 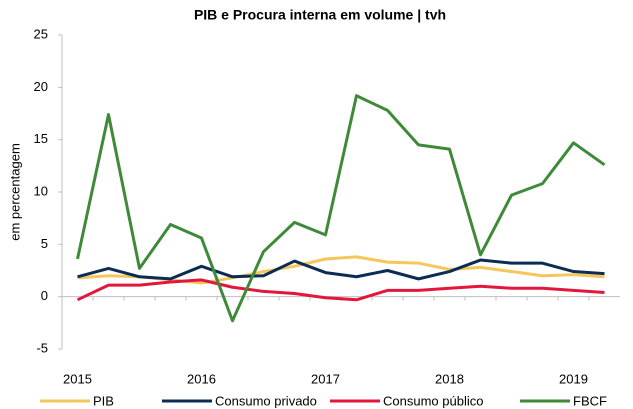 I want to click on y-tick-label: 20, so click(x=41, y=86).